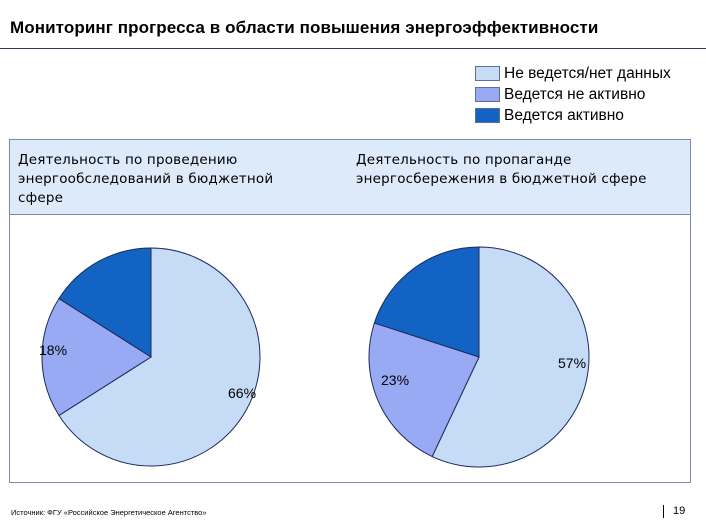 The height and width of the screenshot is (529, 706). I want to click on legend-swatch-passive, so click(487, 94).